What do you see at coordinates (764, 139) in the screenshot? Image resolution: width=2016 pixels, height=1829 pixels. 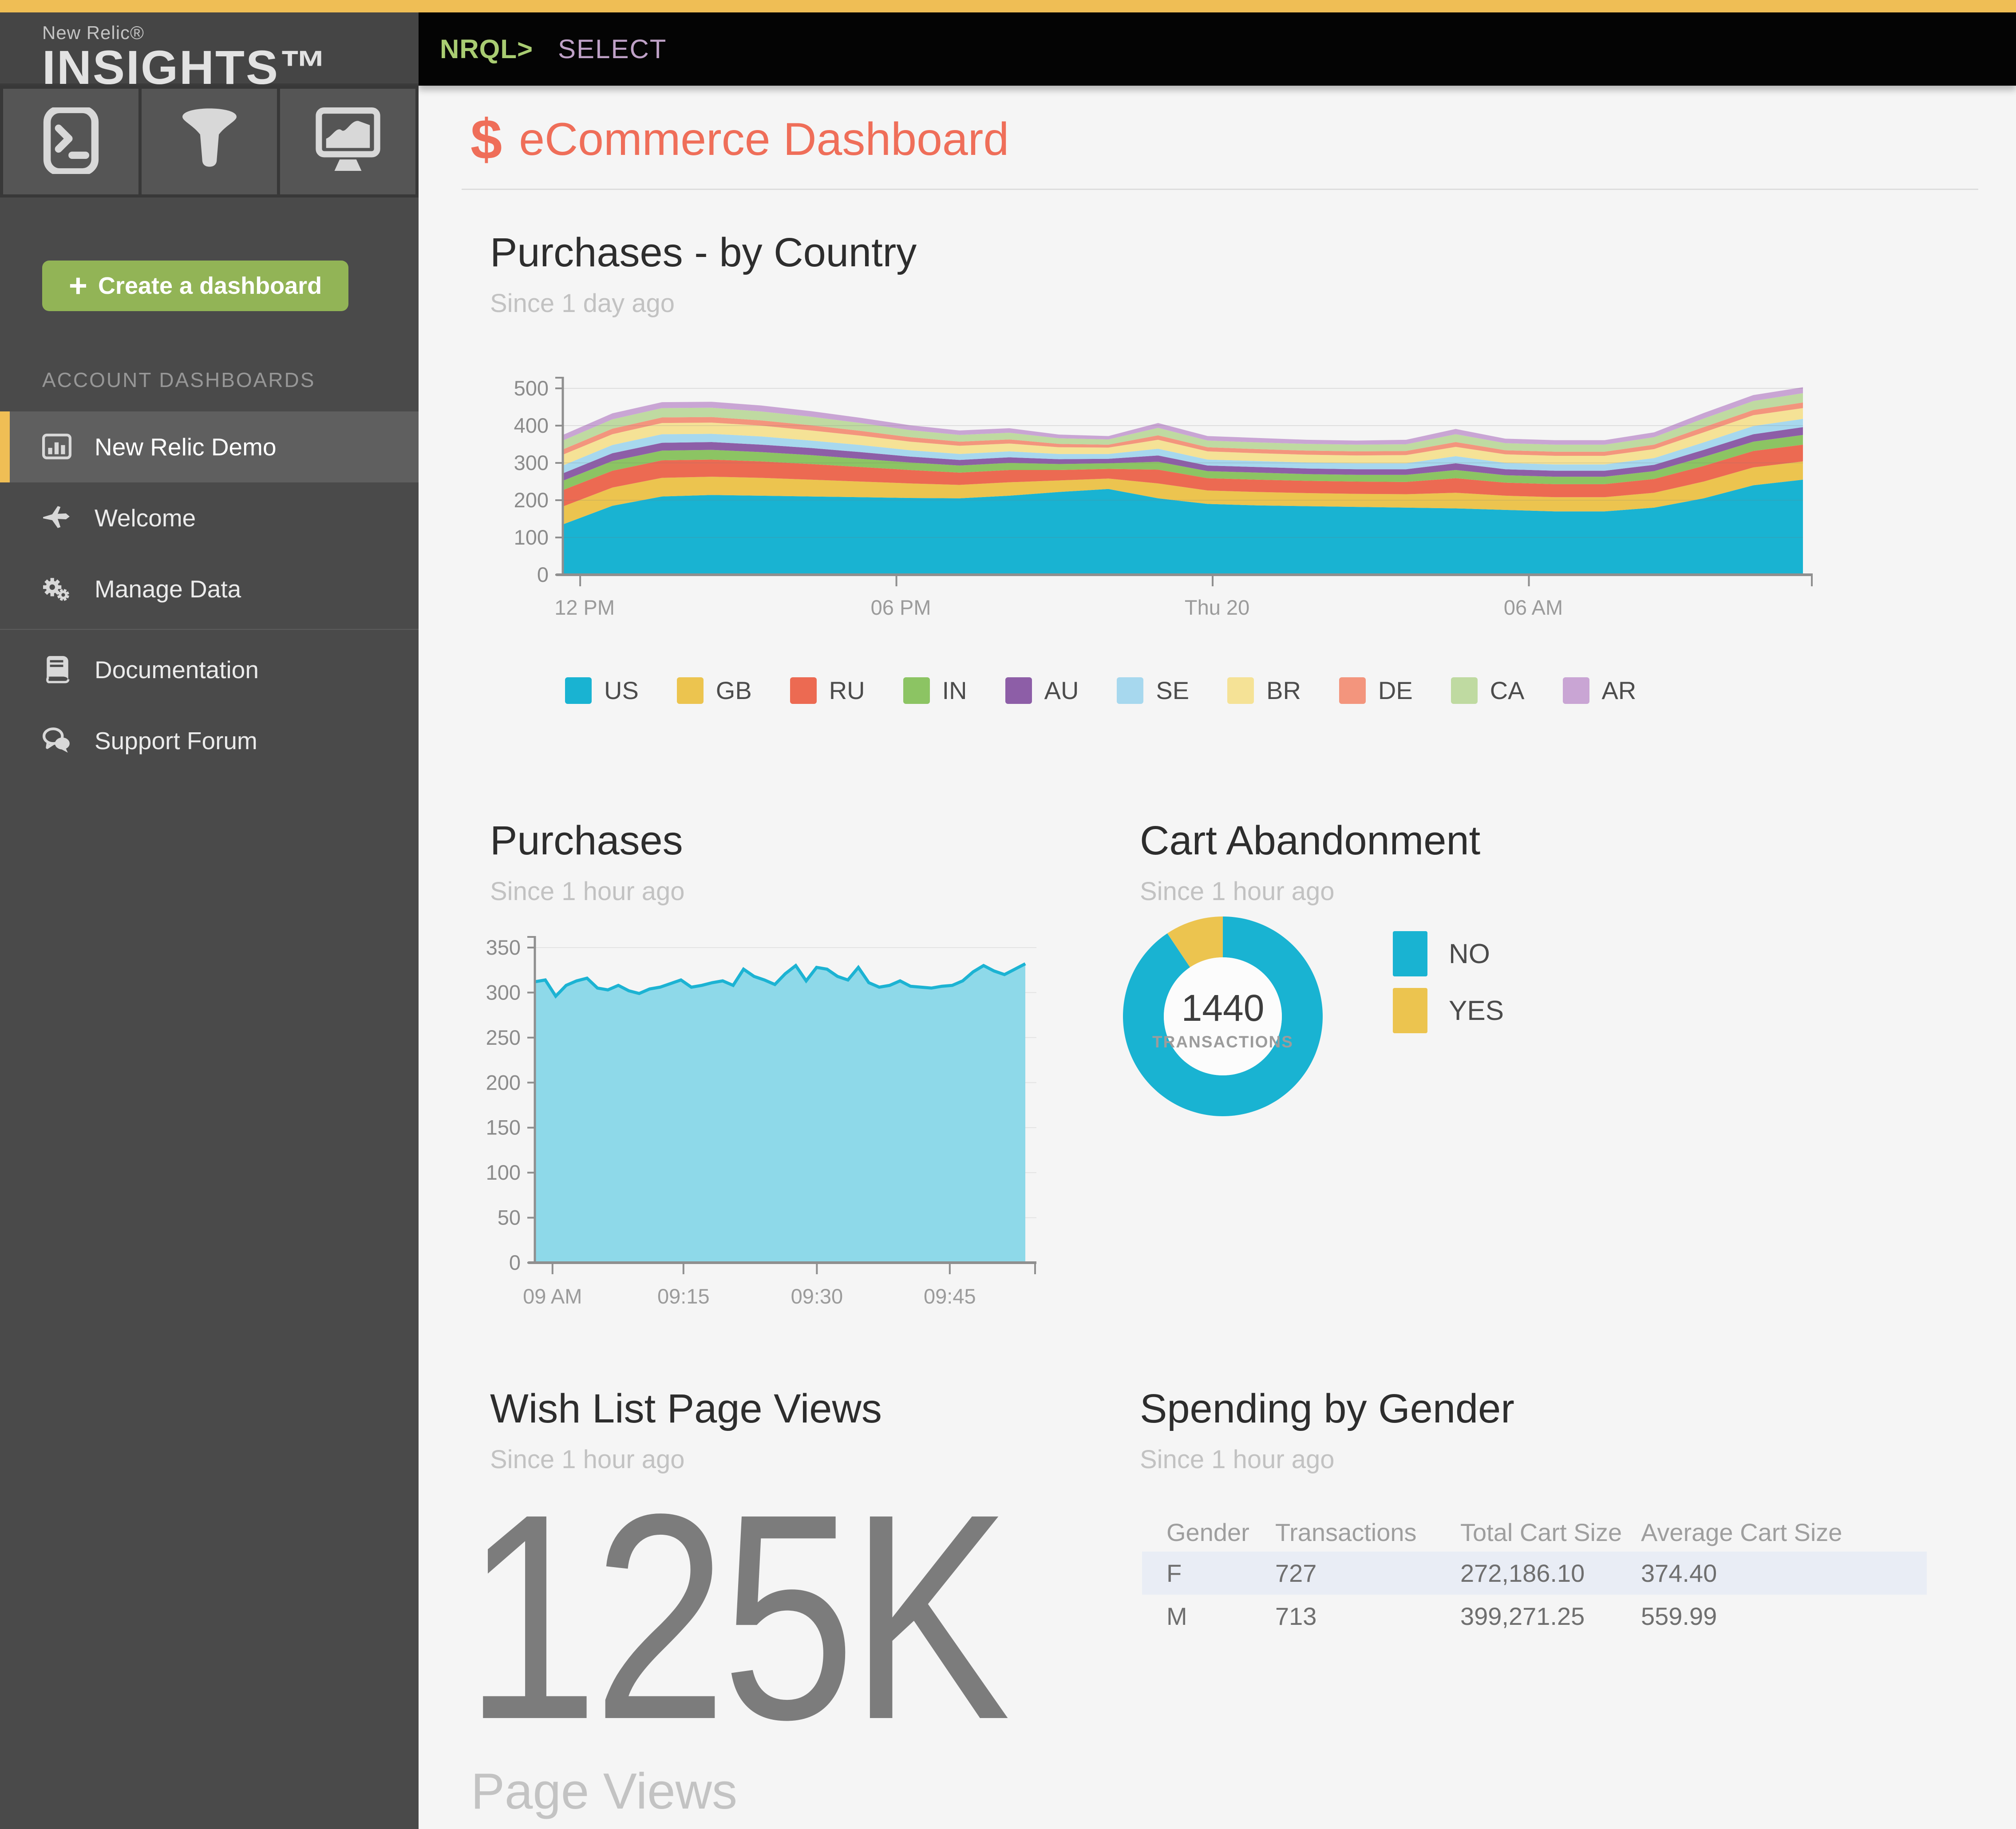 I see `page-title-text: eCommerce Dashboard` at bounding box center [764, 139].